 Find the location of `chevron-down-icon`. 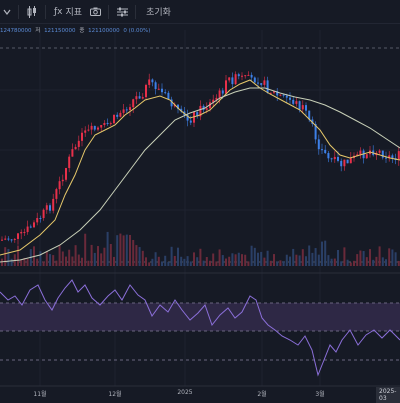

chevron-down-icon is located at coordinates (7, 12).